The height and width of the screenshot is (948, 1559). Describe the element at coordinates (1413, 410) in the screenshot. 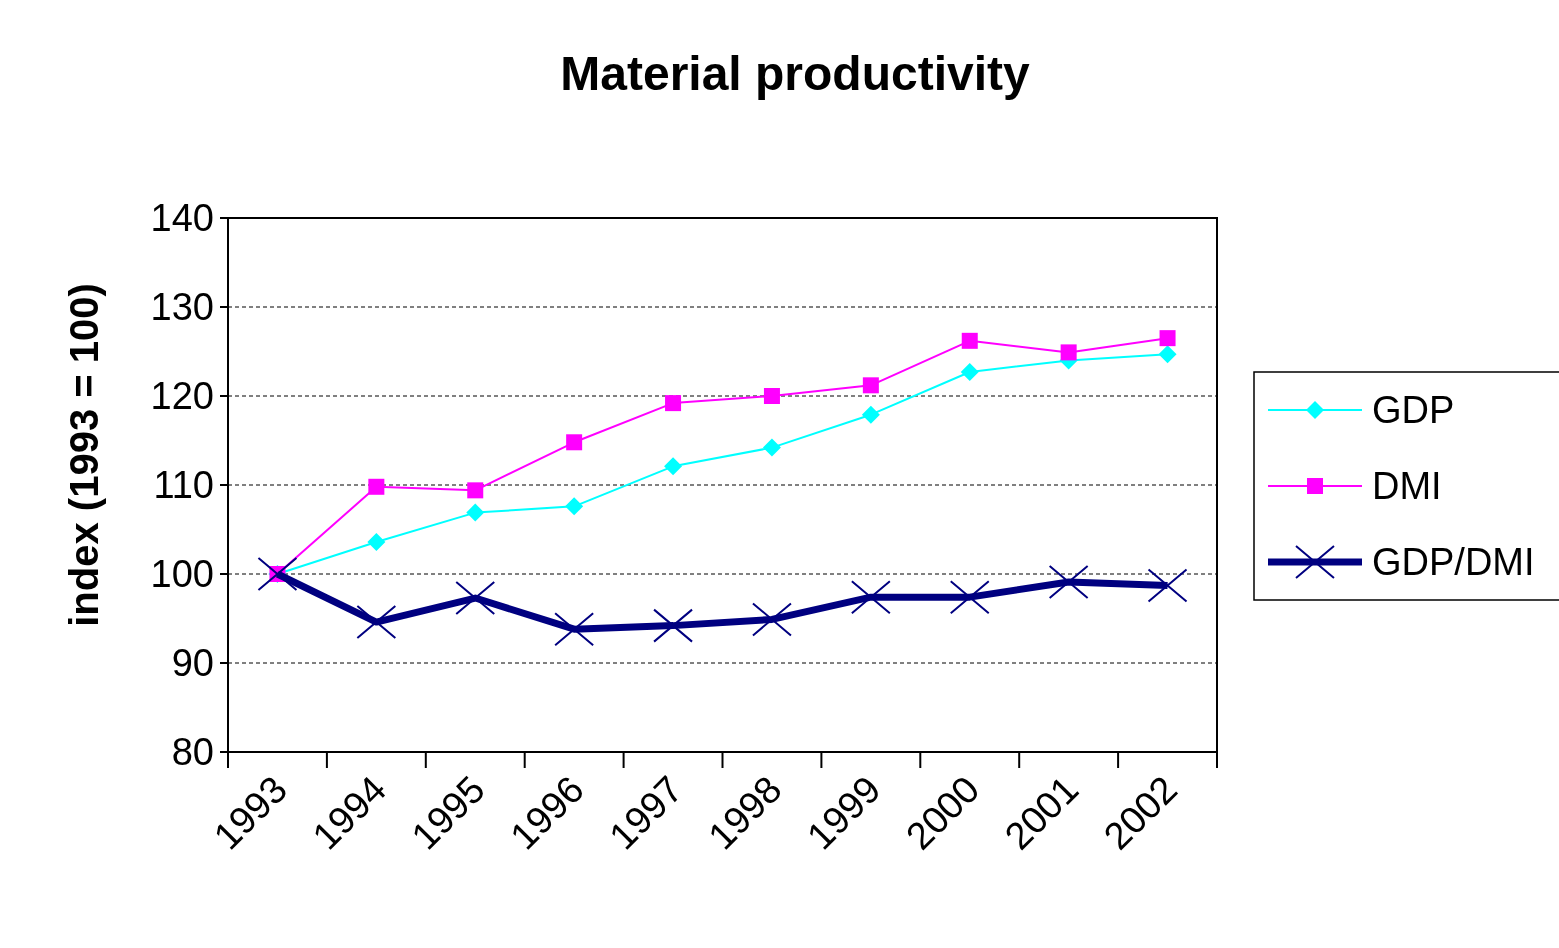

I see `legend-label: GDP` at that location.